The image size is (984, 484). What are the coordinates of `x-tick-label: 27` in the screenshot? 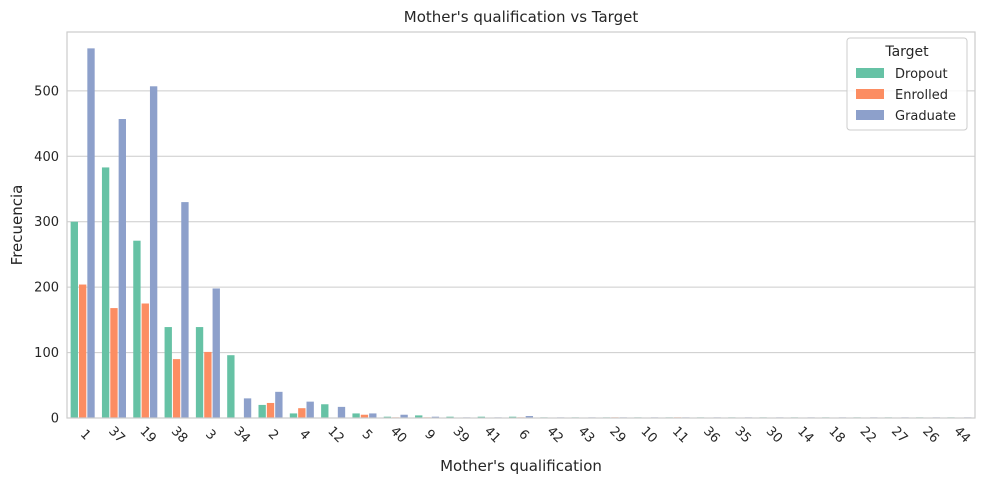 It's located at (899, 435).